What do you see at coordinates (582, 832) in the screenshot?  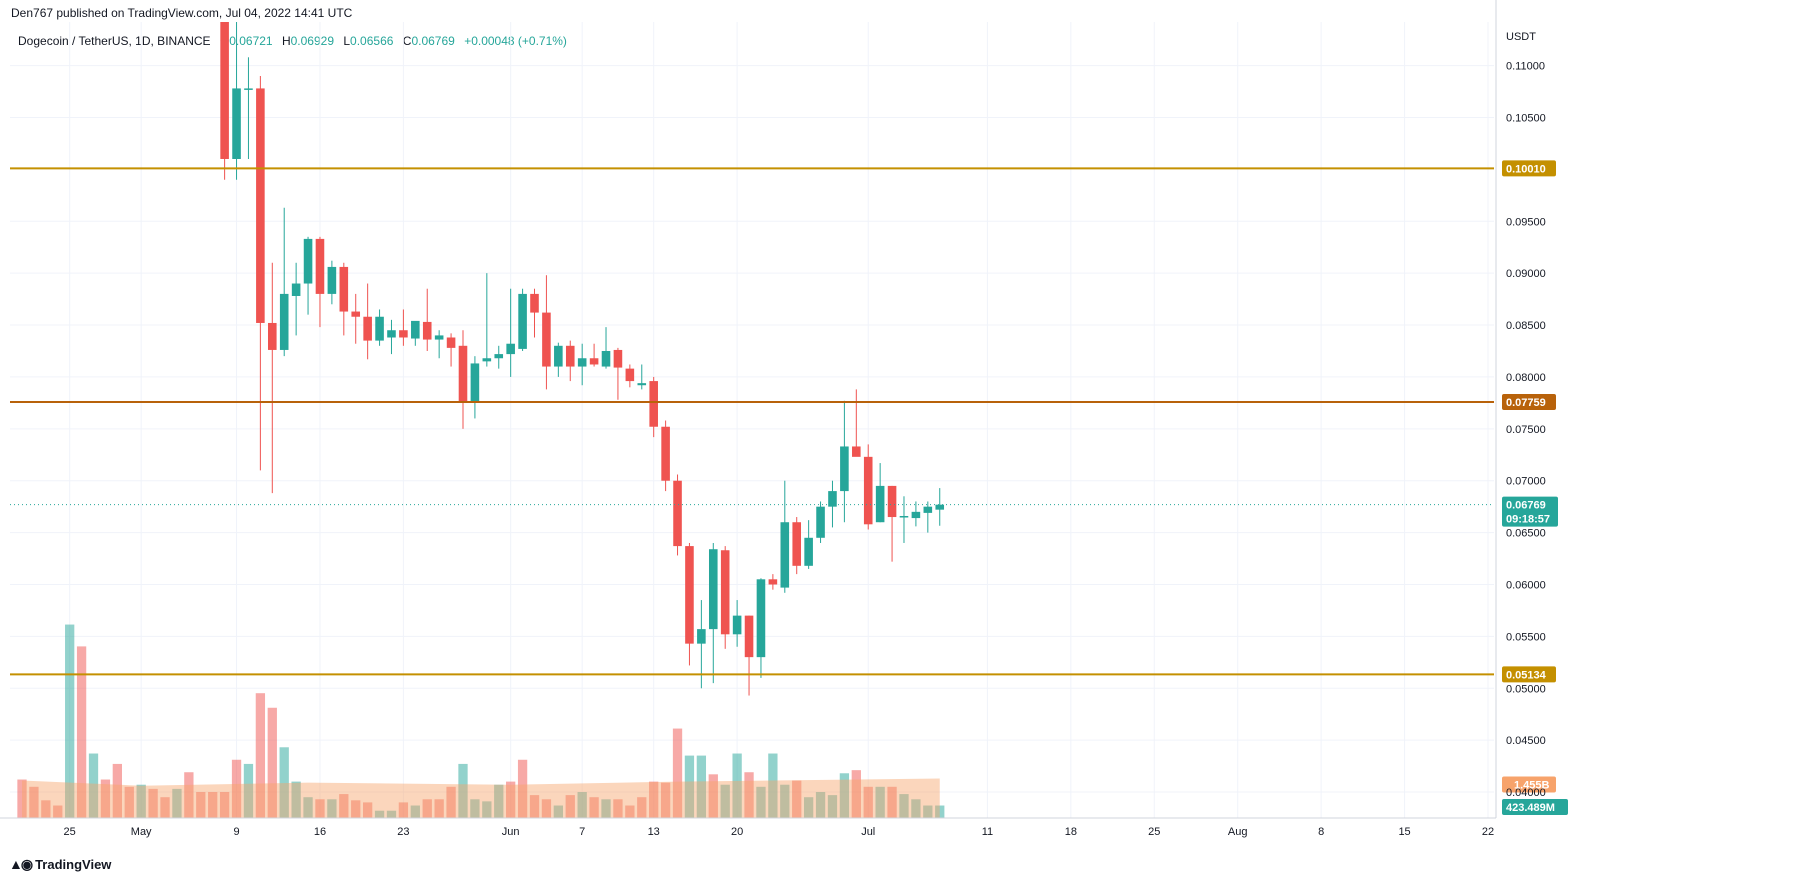 I see `x-tick-label: 7` at bounding box center [582, 832].